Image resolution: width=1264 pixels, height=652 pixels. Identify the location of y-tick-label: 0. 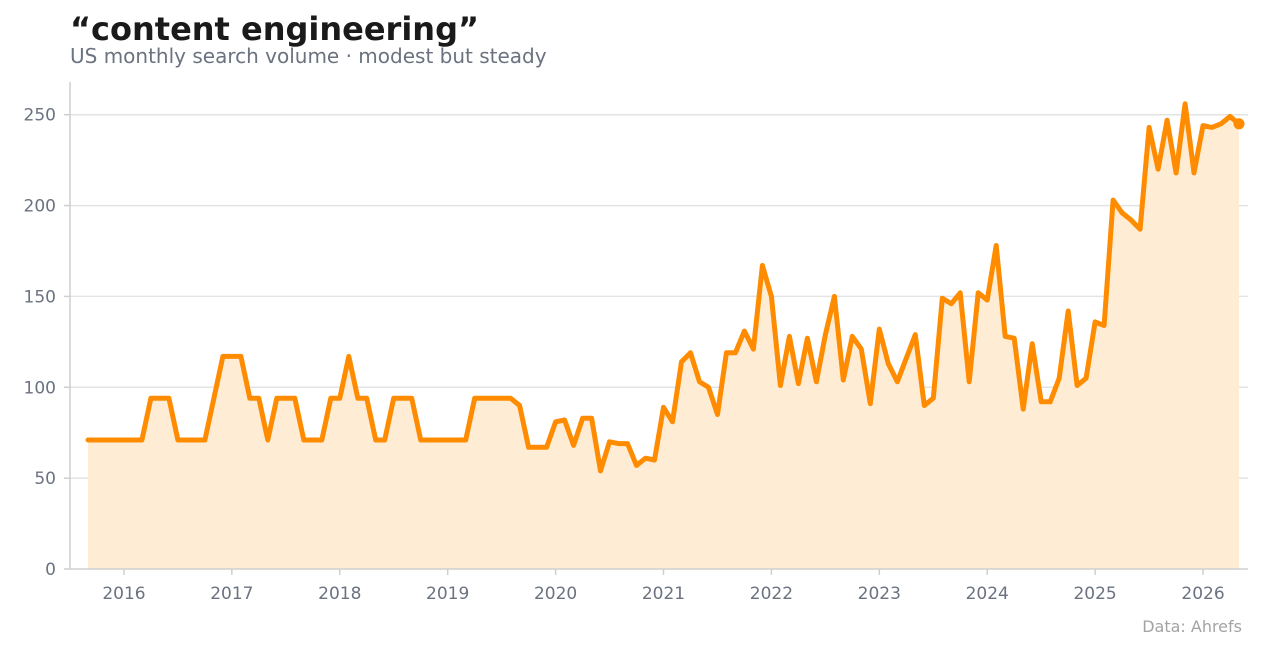
(50, 570).